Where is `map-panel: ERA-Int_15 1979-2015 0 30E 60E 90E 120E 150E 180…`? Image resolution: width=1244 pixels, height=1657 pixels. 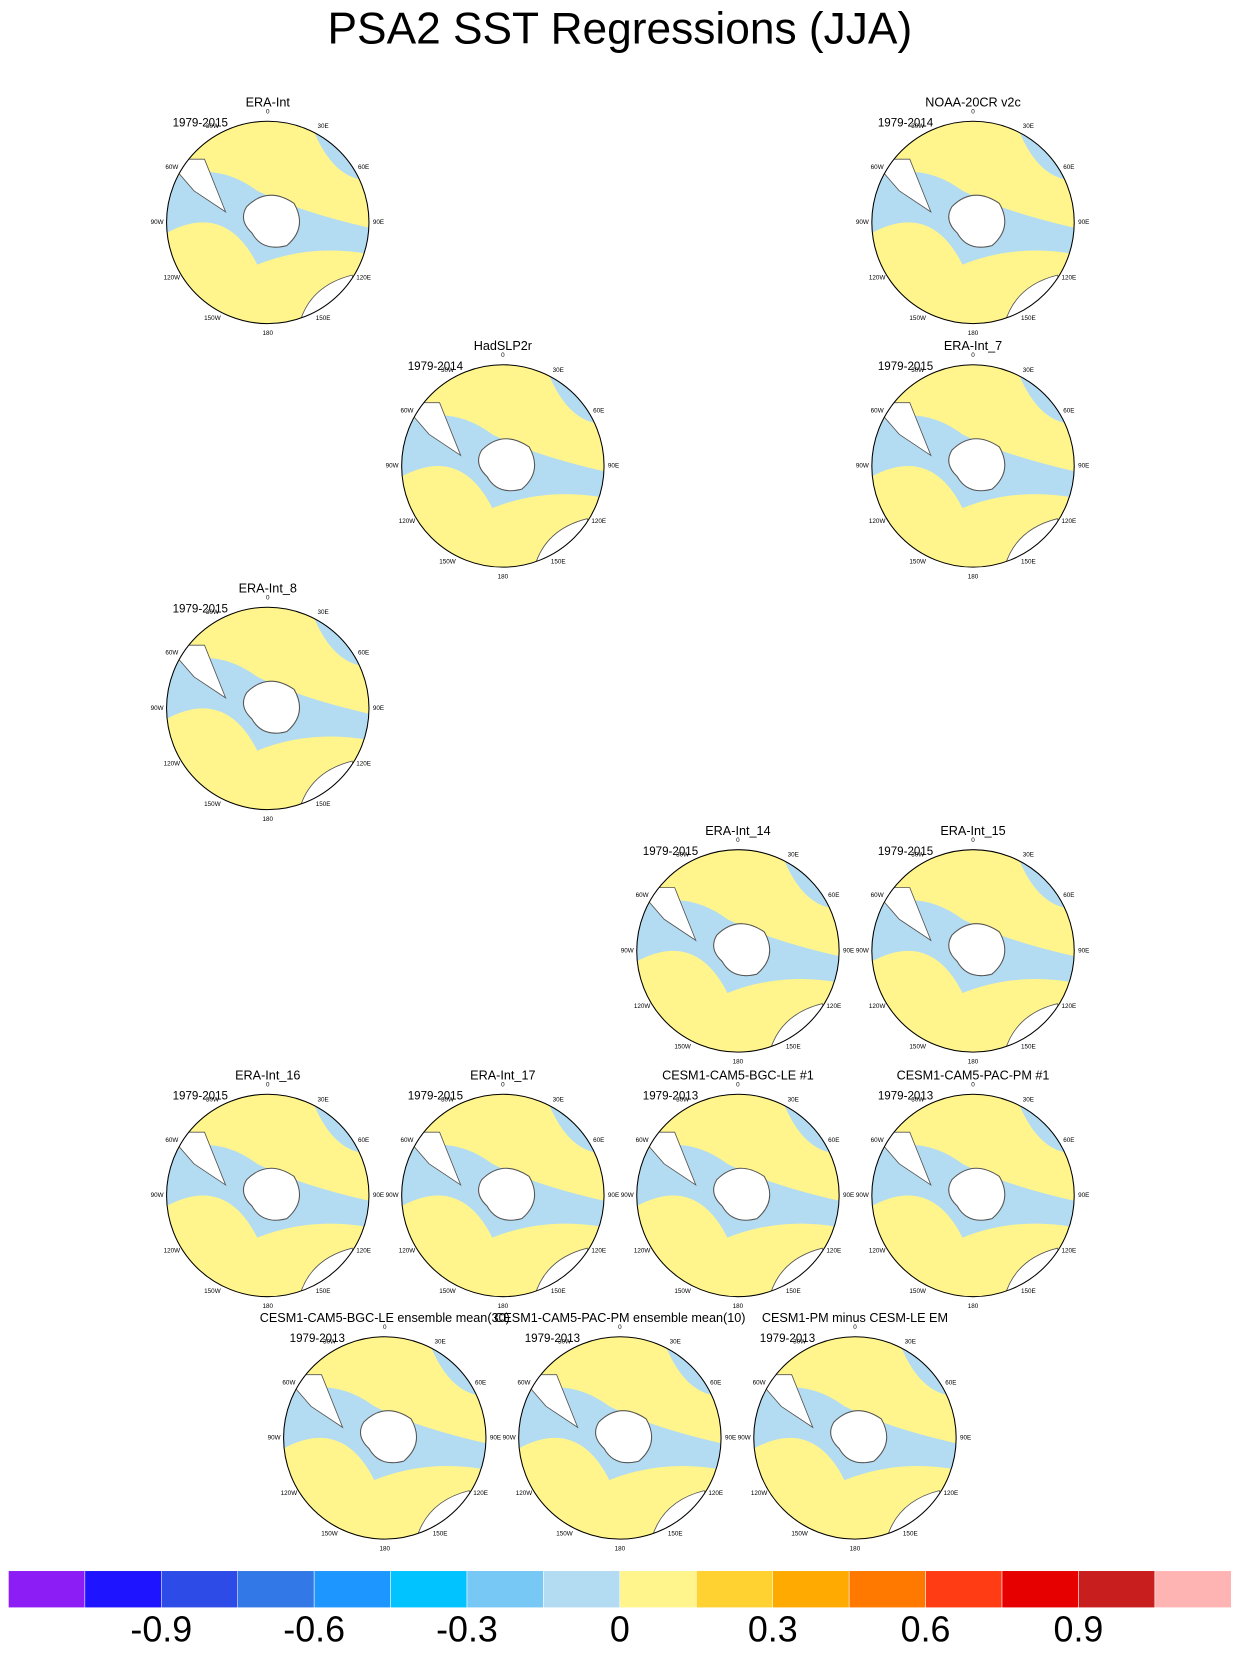
map-panel: ERA-Int_15 1979-2015 0 30E 60E 90E 120E 150E 180… is located at coordinates (972, 944).